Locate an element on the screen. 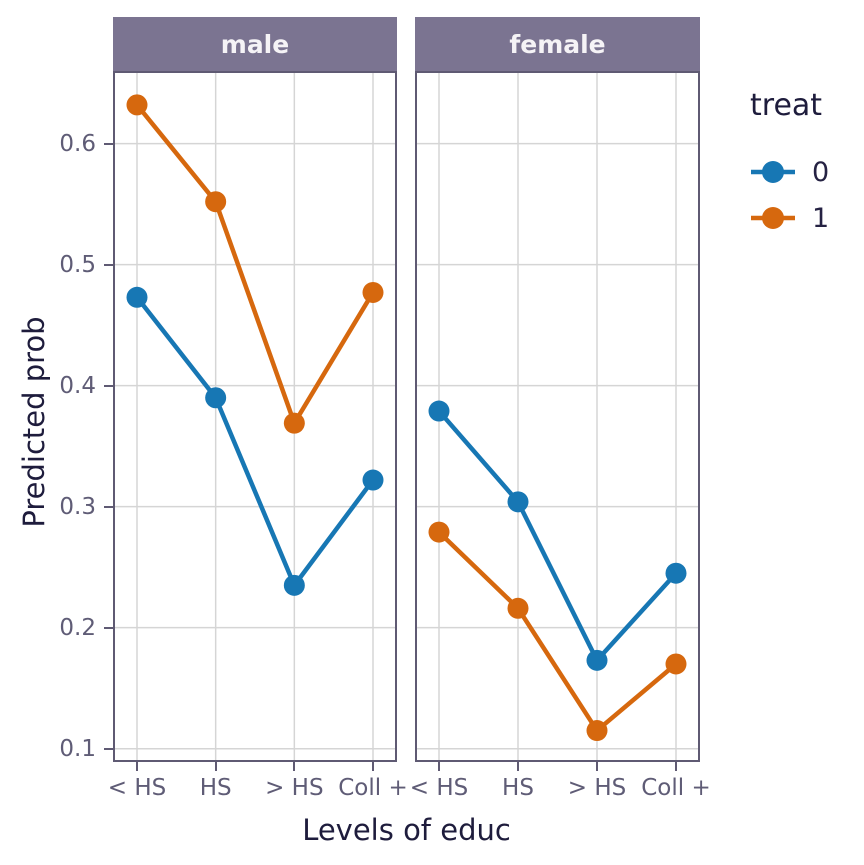 Image resolution: width=864 pixels, height=865 pixels. y-axis-tick-label: 0.2 is located at coordinates (77, 627).